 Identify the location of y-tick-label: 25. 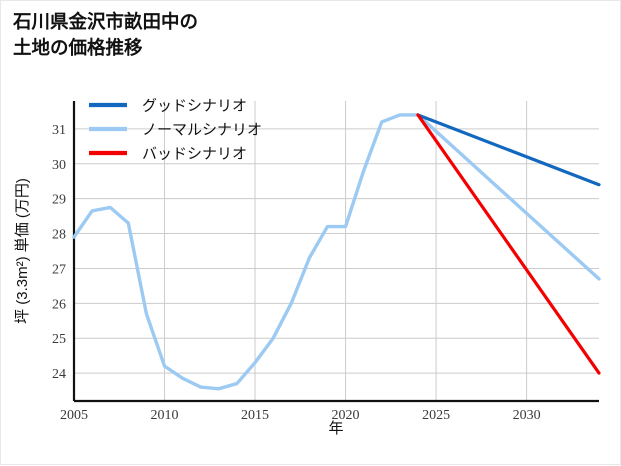
(59, 339).